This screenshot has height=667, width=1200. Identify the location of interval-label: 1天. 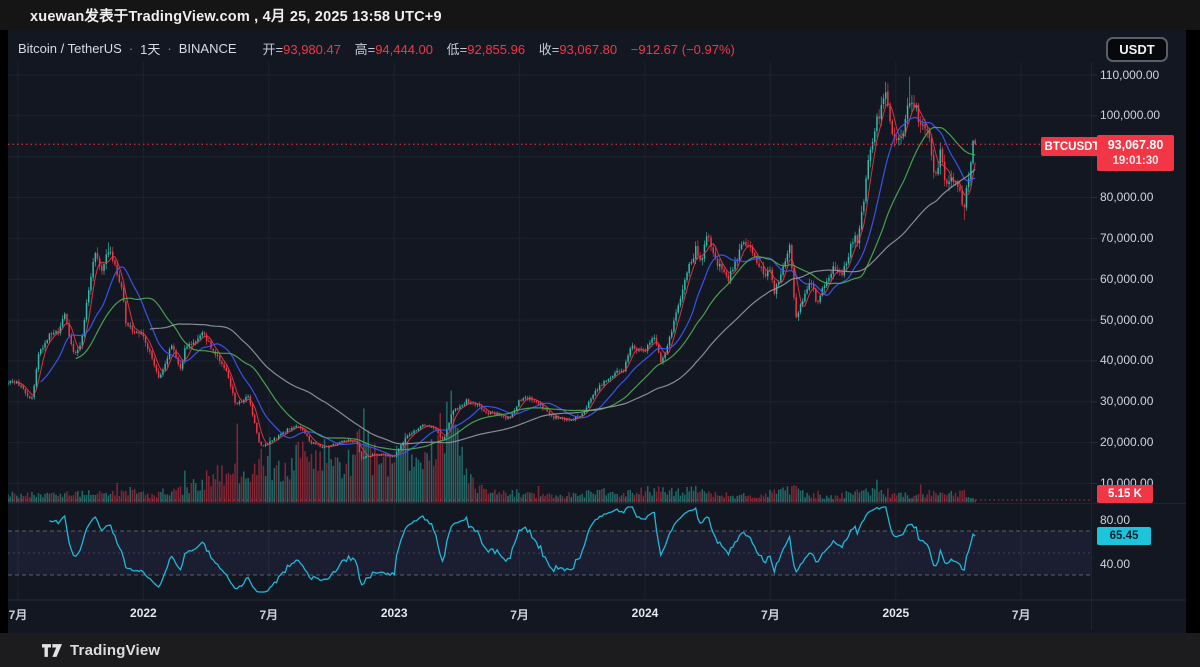
(150, 49).